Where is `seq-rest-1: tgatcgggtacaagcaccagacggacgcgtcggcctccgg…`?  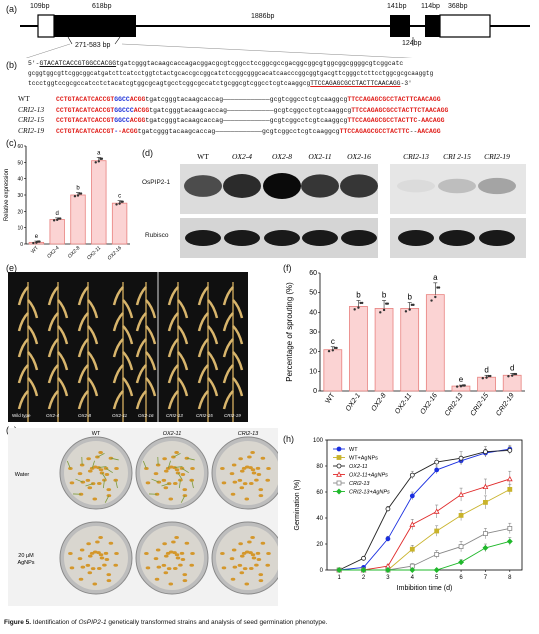 seq-rest-1: tgatcgggtacaagcaccagacggacgcgtcggcctccgg… is located at coordinates (260, 63).